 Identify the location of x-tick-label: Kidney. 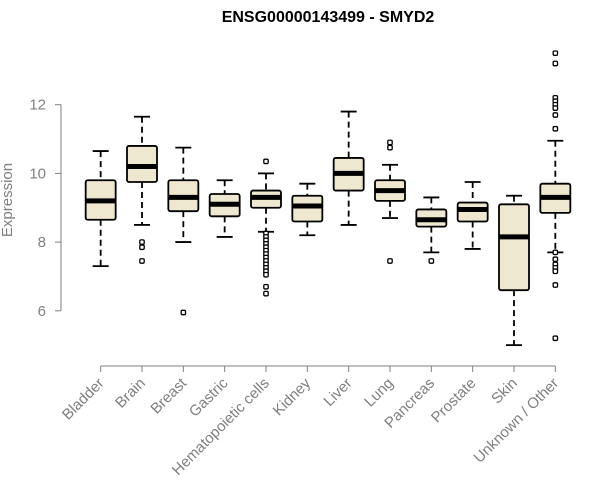
(292, 396).